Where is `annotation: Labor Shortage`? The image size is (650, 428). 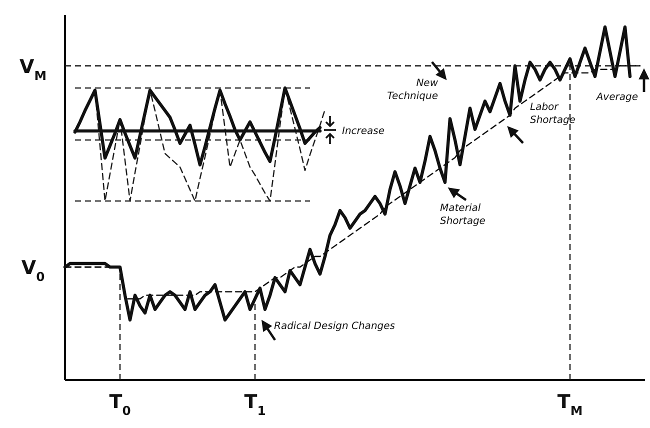
annotation: Labor Shortage is located at coordinates (553, 114).